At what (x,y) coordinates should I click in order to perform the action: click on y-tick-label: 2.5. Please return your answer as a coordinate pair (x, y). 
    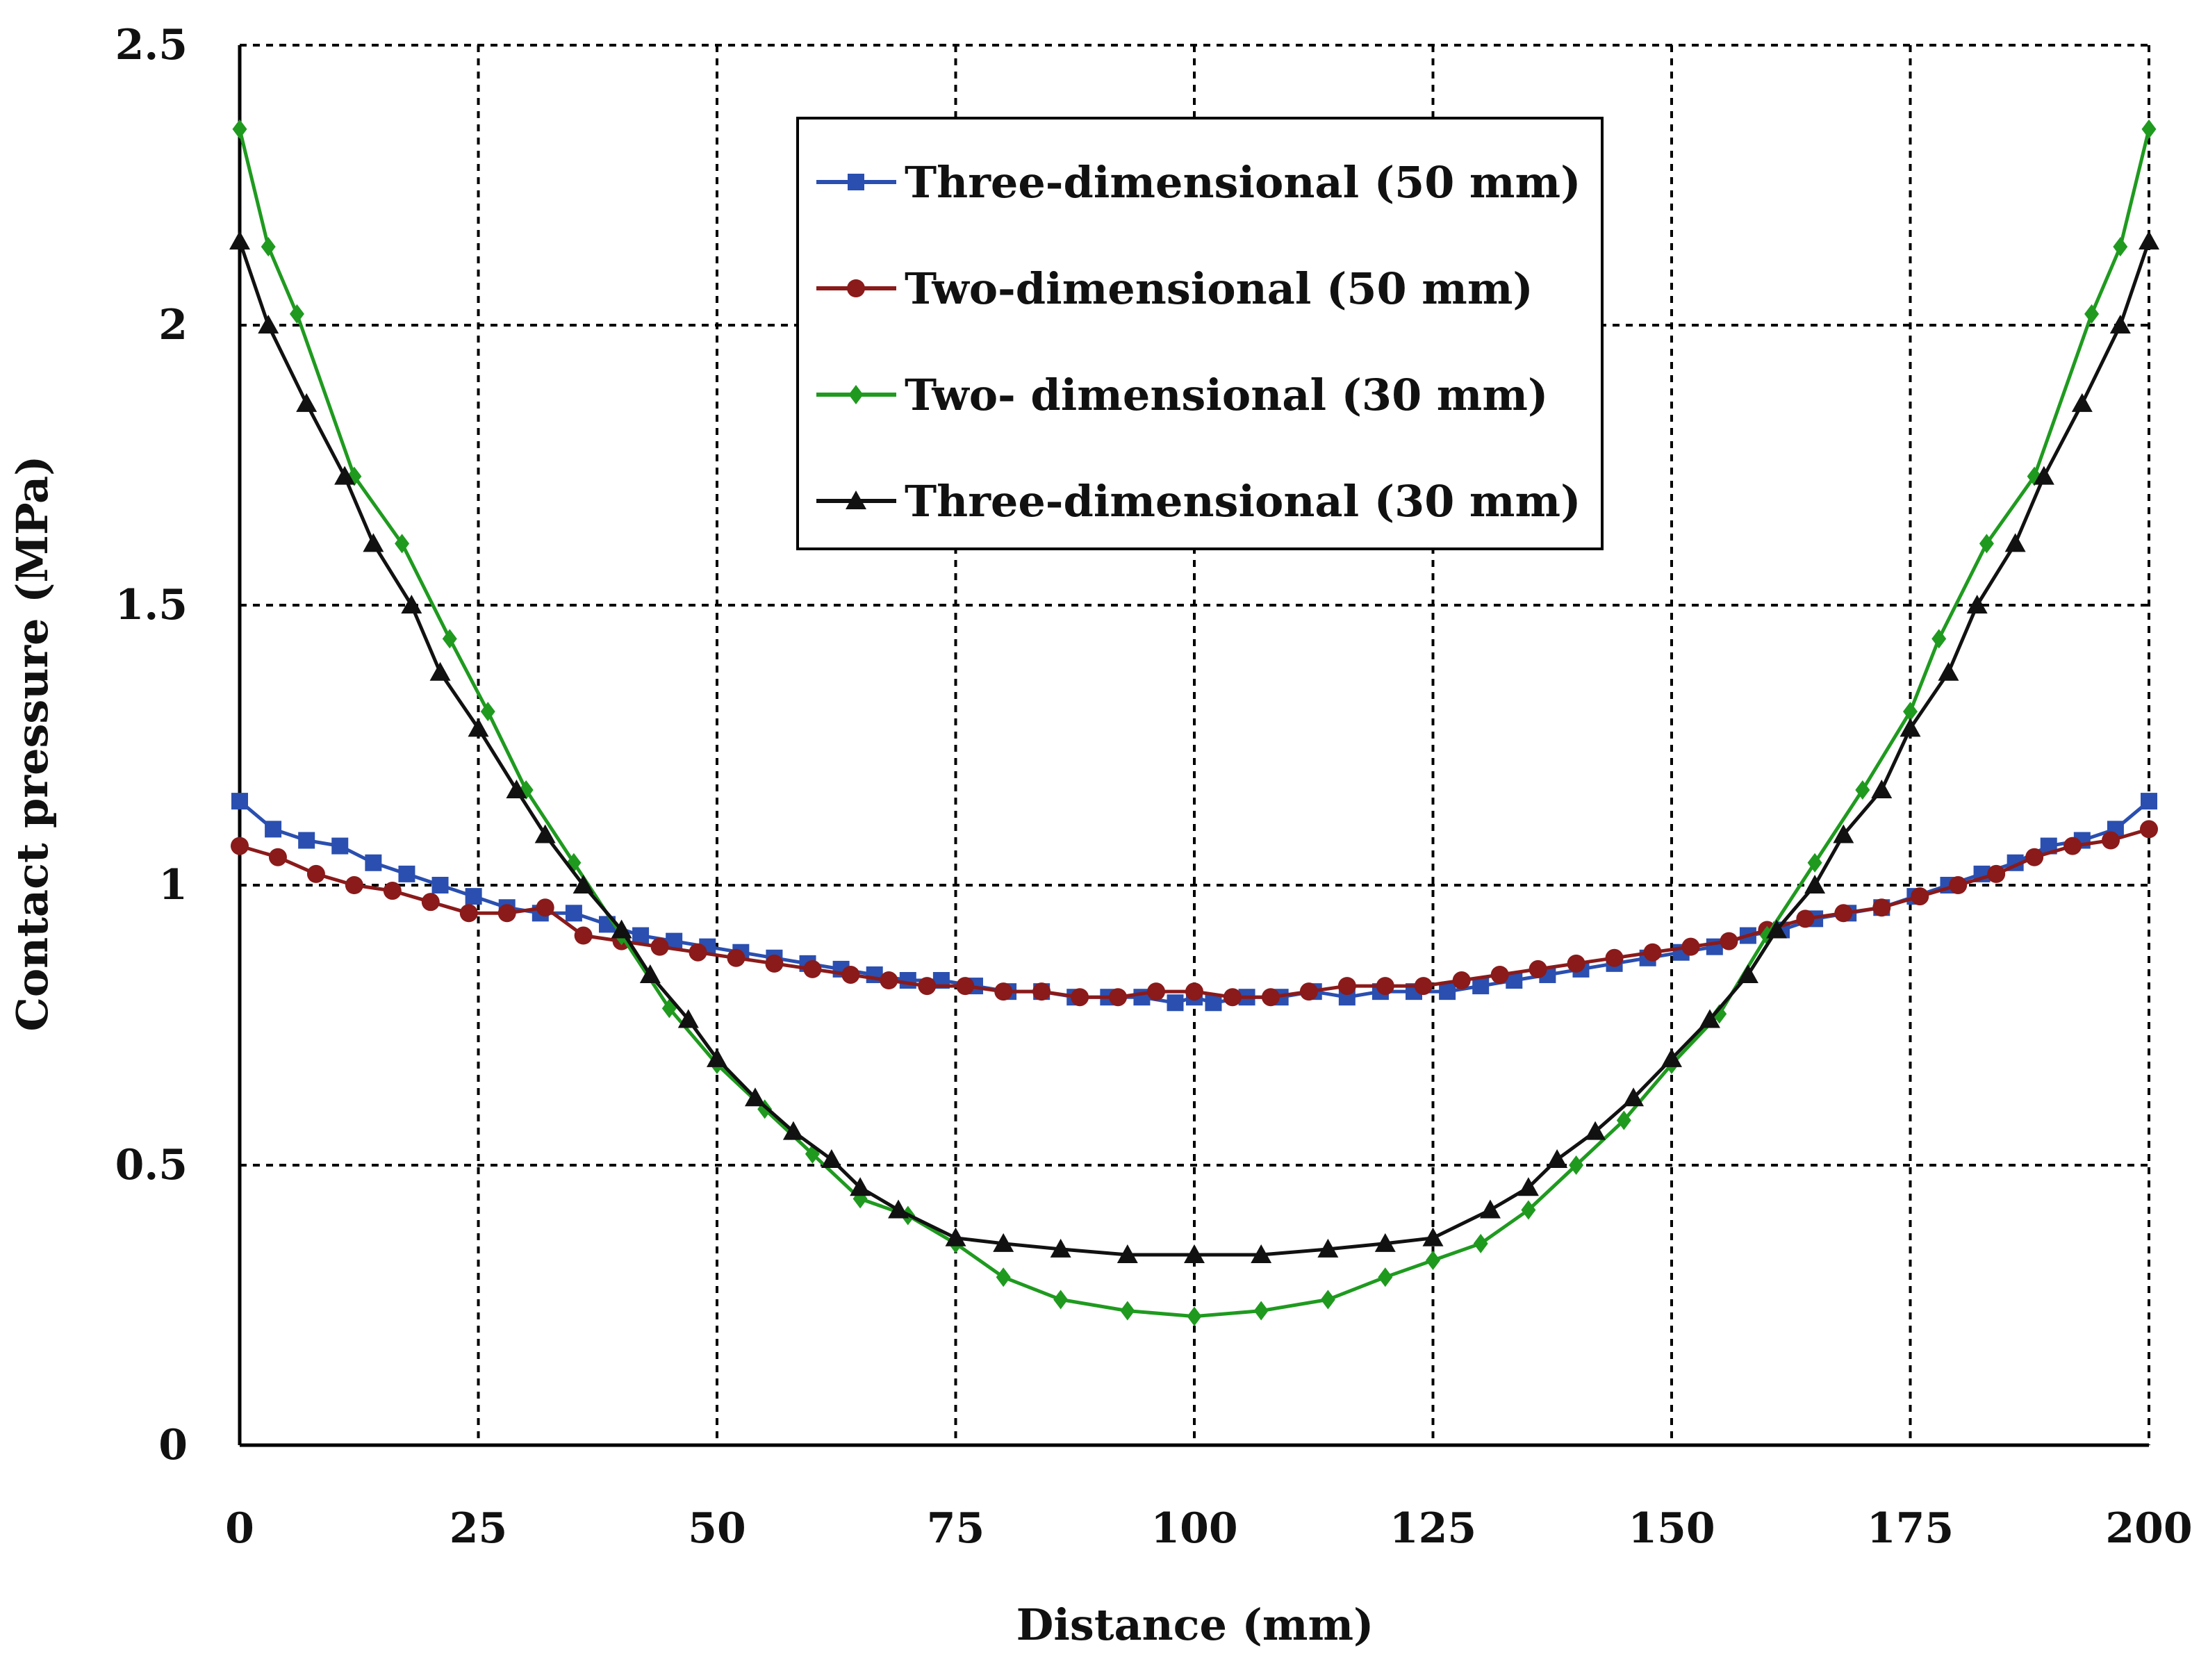
    Looking at the image, I should click on (151, 45).